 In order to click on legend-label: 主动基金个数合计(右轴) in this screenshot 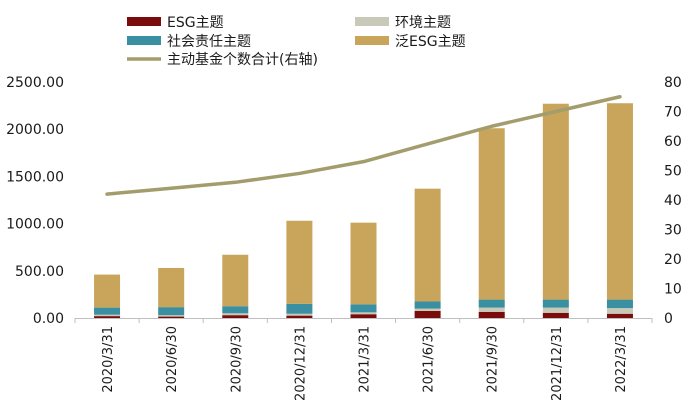, I will do `click(242, 59)`.